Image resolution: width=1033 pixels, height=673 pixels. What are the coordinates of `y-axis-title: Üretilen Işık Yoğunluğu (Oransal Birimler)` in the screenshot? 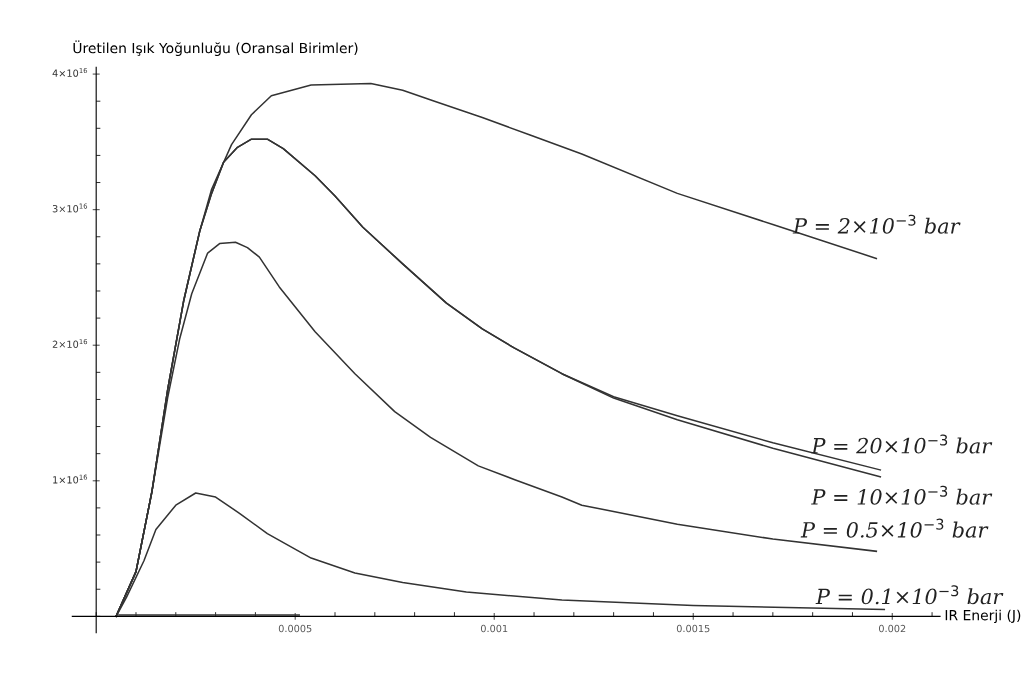 It's located at (215, 48).